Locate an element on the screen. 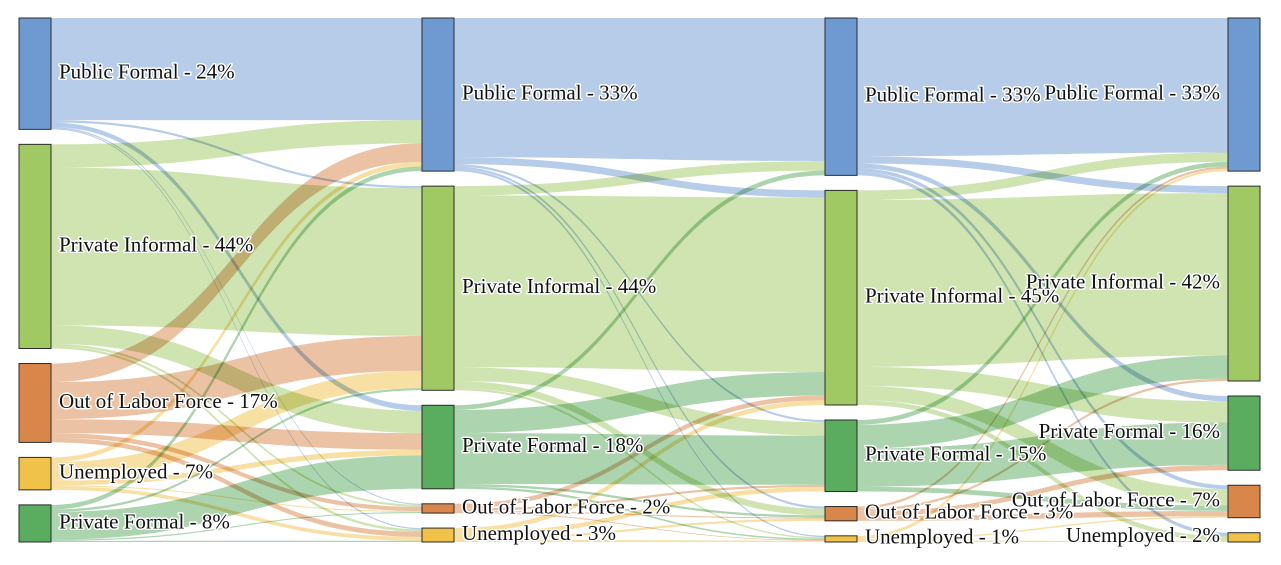 This screenshot has height=565, width=1281. node-stage3-private-informal is located at coordinates (841, 297).